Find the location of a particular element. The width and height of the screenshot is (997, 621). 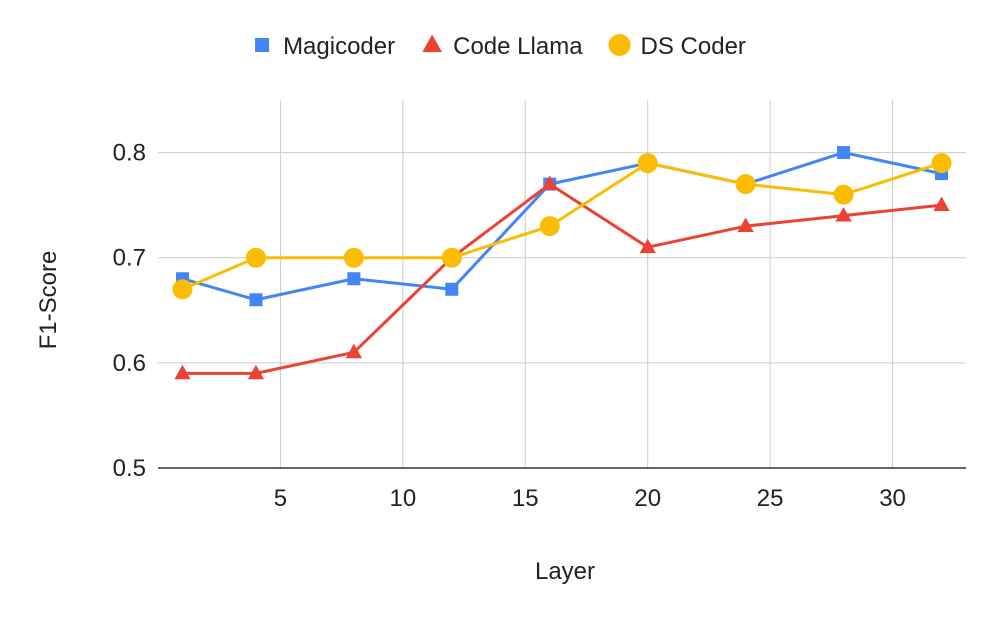

x-tick-label: 5 is located at coordinates (280, 498).